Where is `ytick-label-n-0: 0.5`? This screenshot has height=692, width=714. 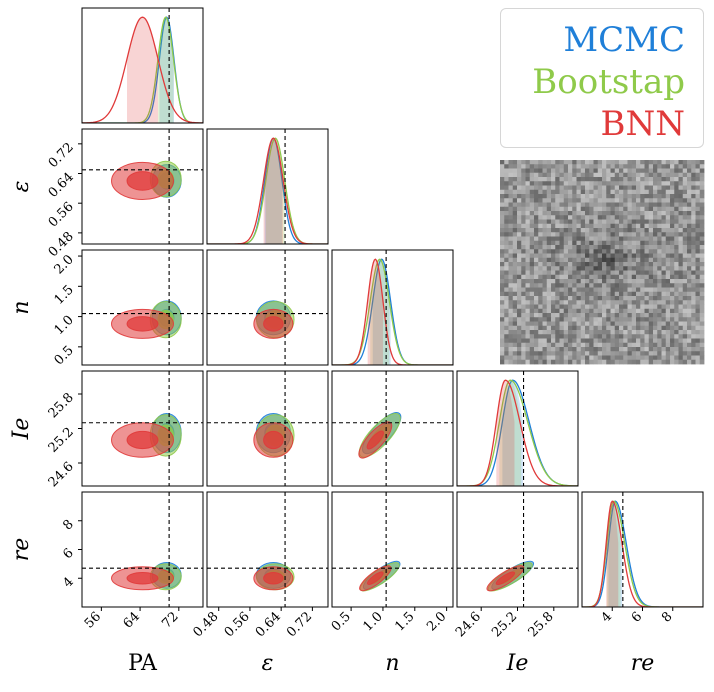
ytick-label-n-0: 0.5 is located at coordinates (64, 355).